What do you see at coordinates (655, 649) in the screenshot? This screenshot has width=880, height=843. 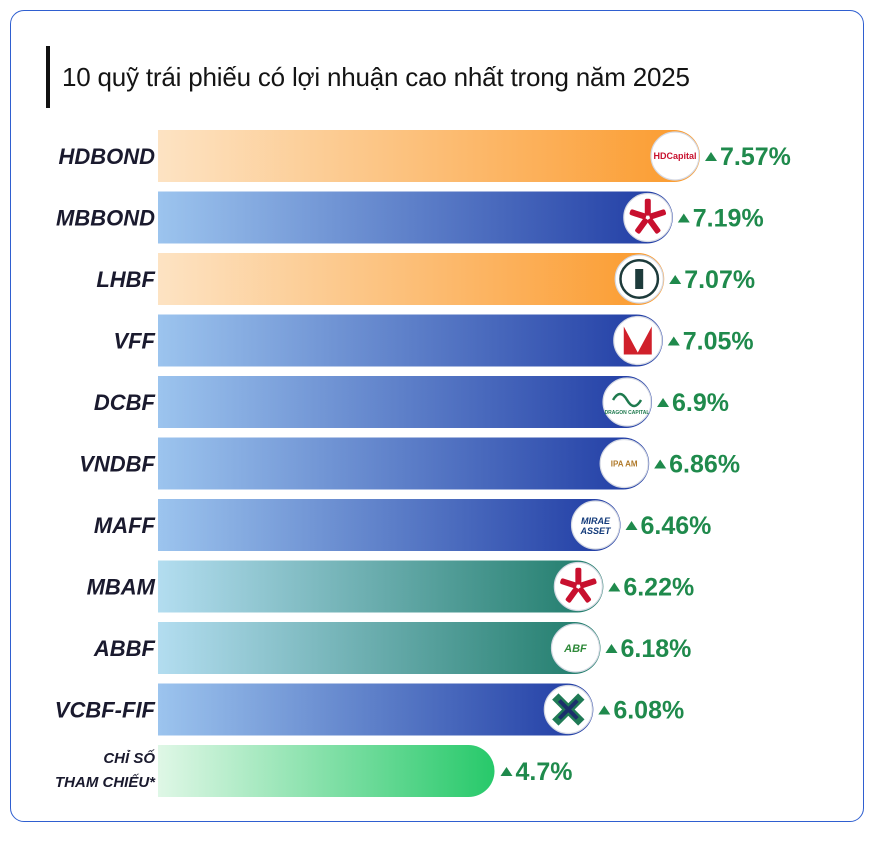 I see `value-label: 6.18%` at bounding box center [655, 649].